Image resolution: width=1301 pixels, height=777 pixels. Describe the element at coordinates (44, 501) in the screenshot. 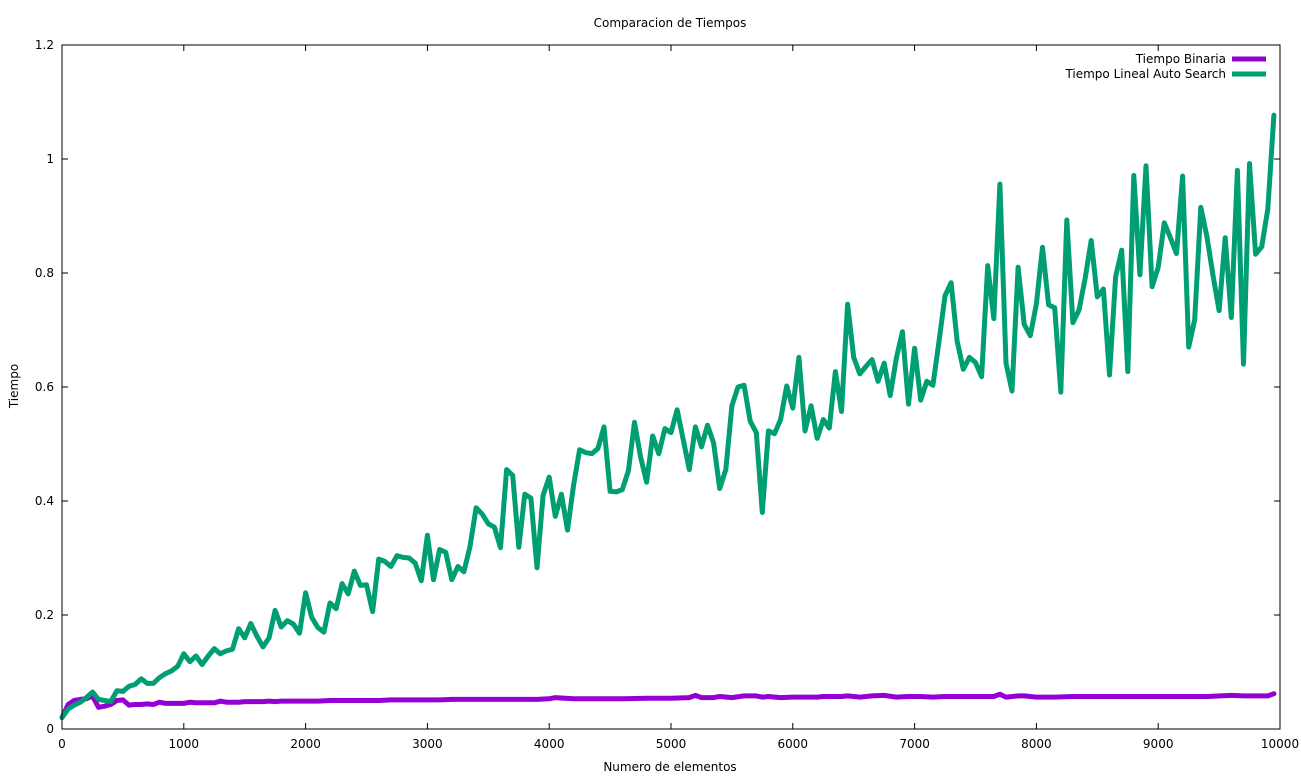

I see `y-tick-label: 0.4` at that location.